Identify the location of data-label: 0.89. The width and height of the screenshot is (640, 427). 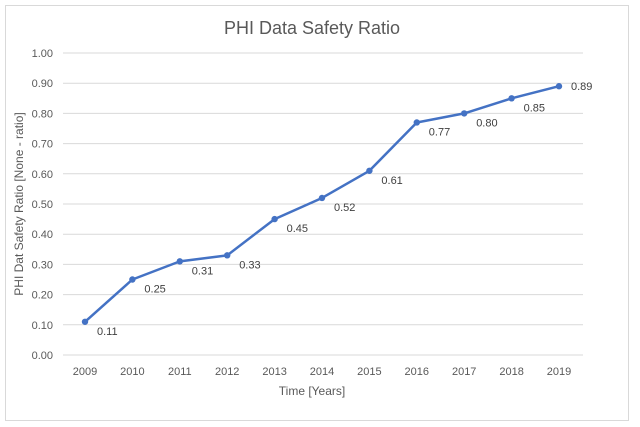
(581, 87).